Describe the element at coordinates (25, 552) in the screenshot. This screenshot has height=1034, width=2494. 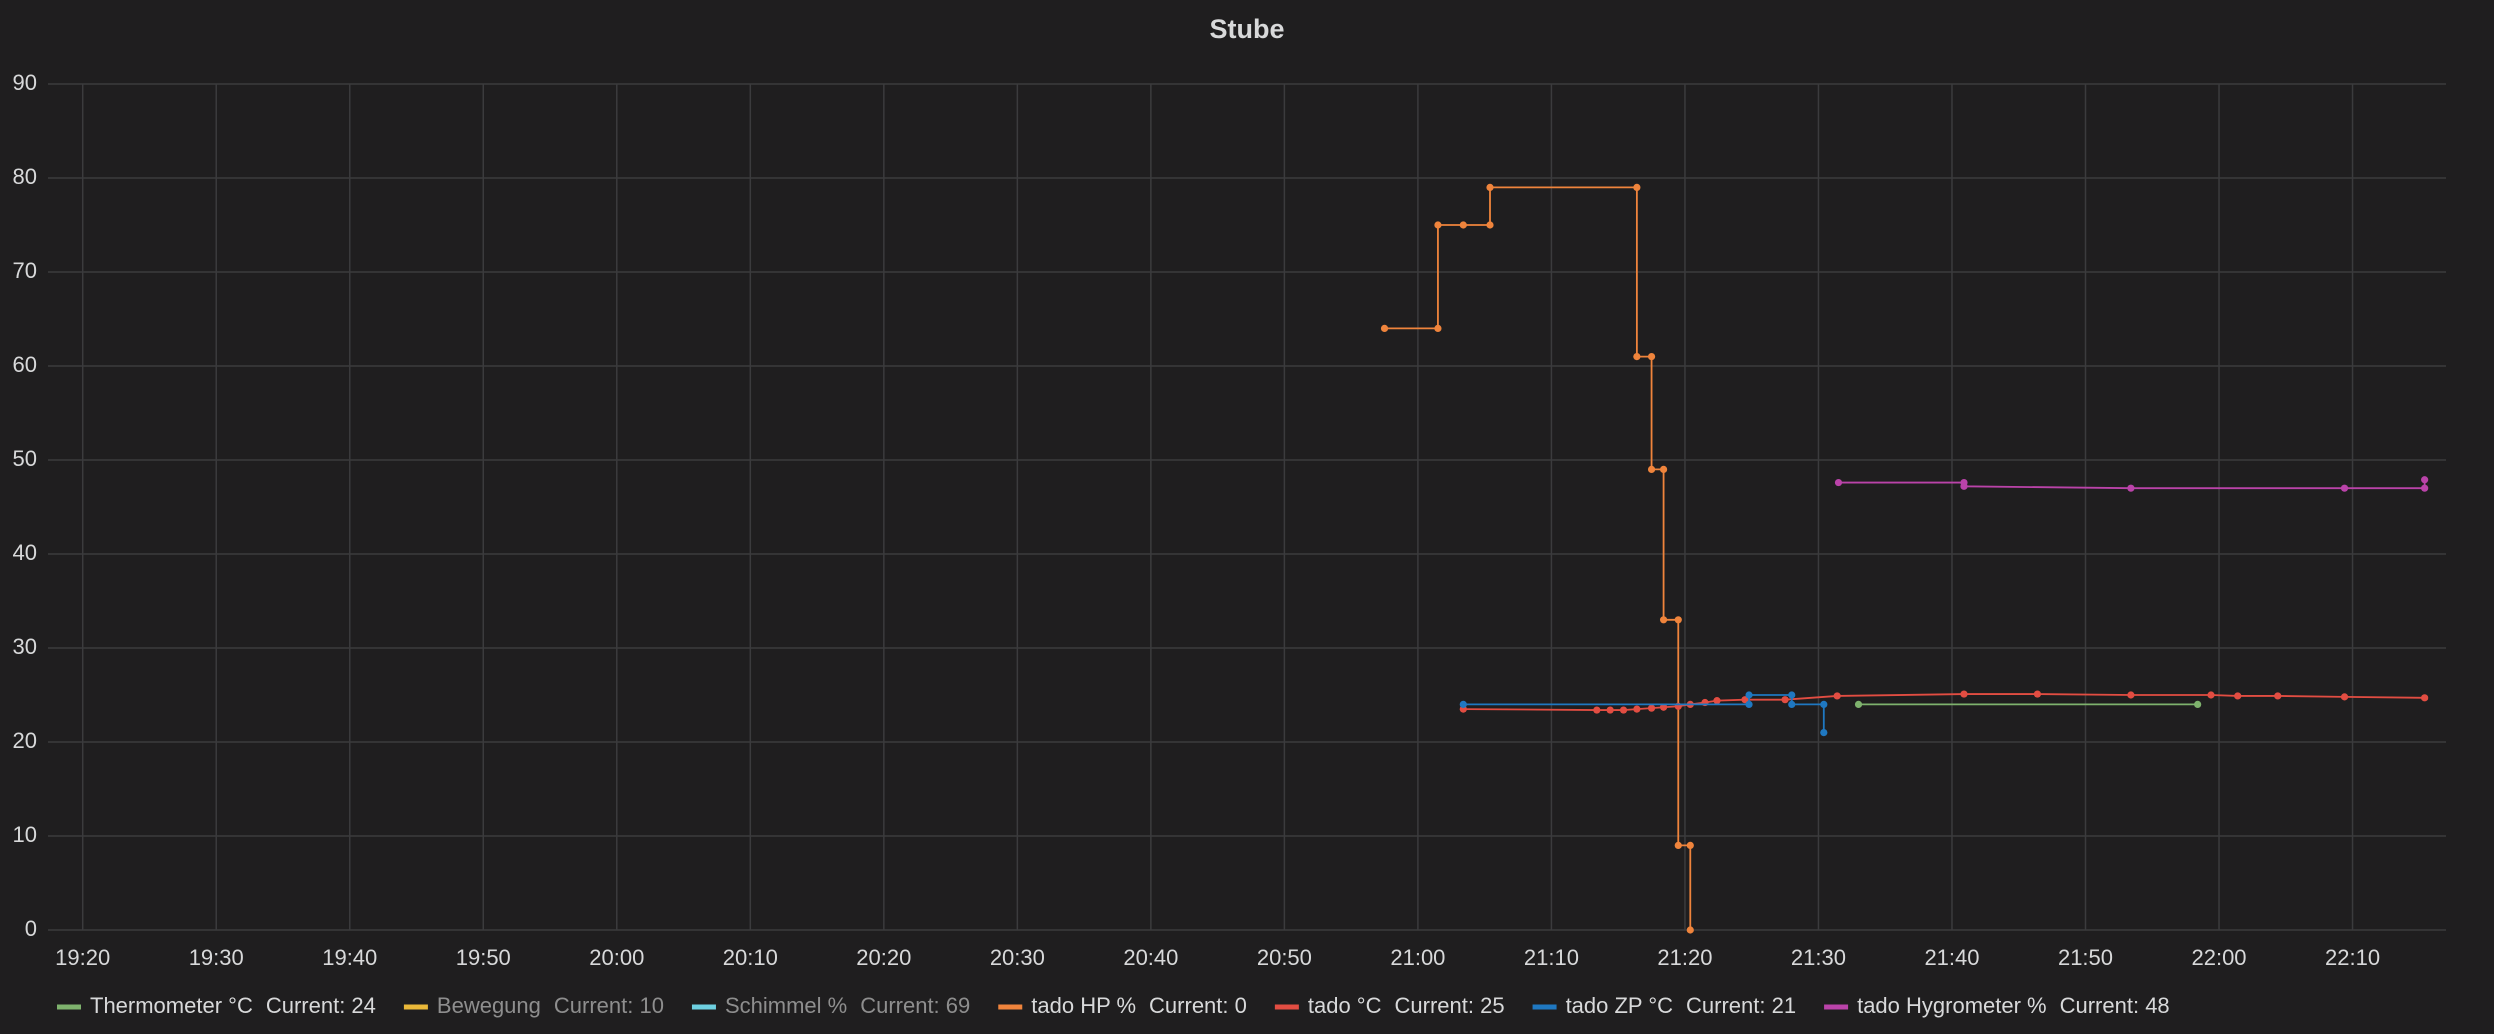
I see `y-tick-label: 40` at that location.